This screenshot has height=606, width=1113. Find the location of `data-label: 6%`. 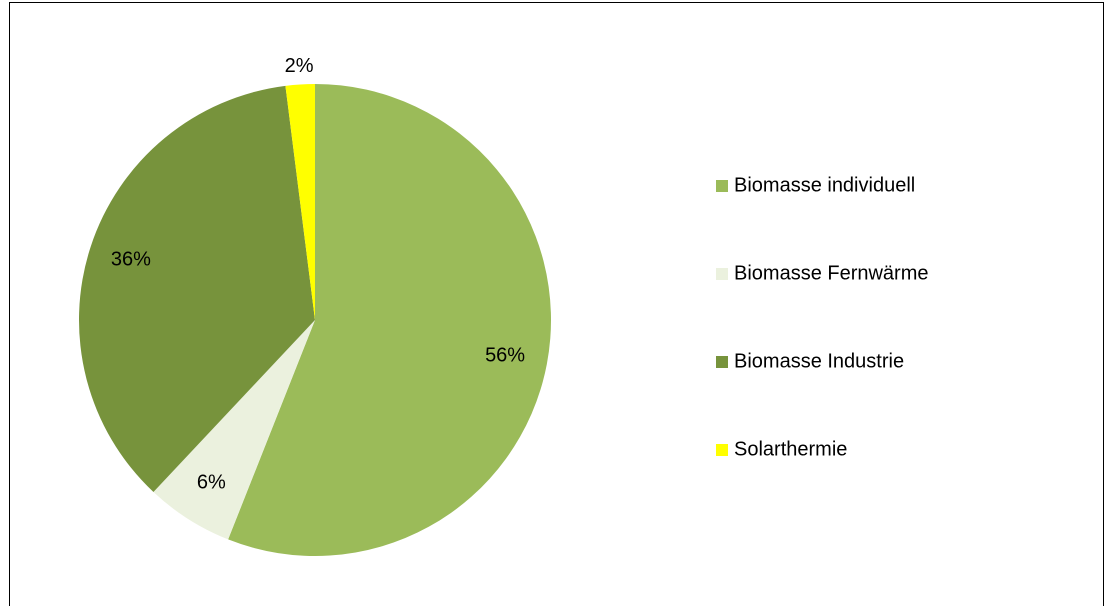

data-label: 6% is located at coordinates (211, 483).